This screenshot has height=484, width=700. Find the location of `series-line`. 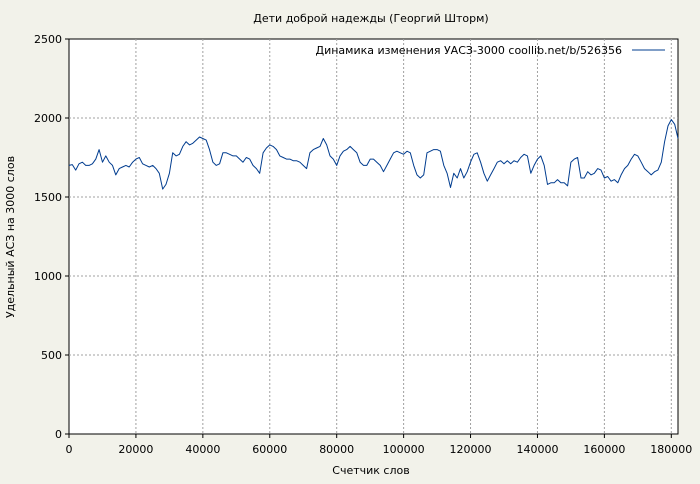

series-line is located at coordinates (373, 154).